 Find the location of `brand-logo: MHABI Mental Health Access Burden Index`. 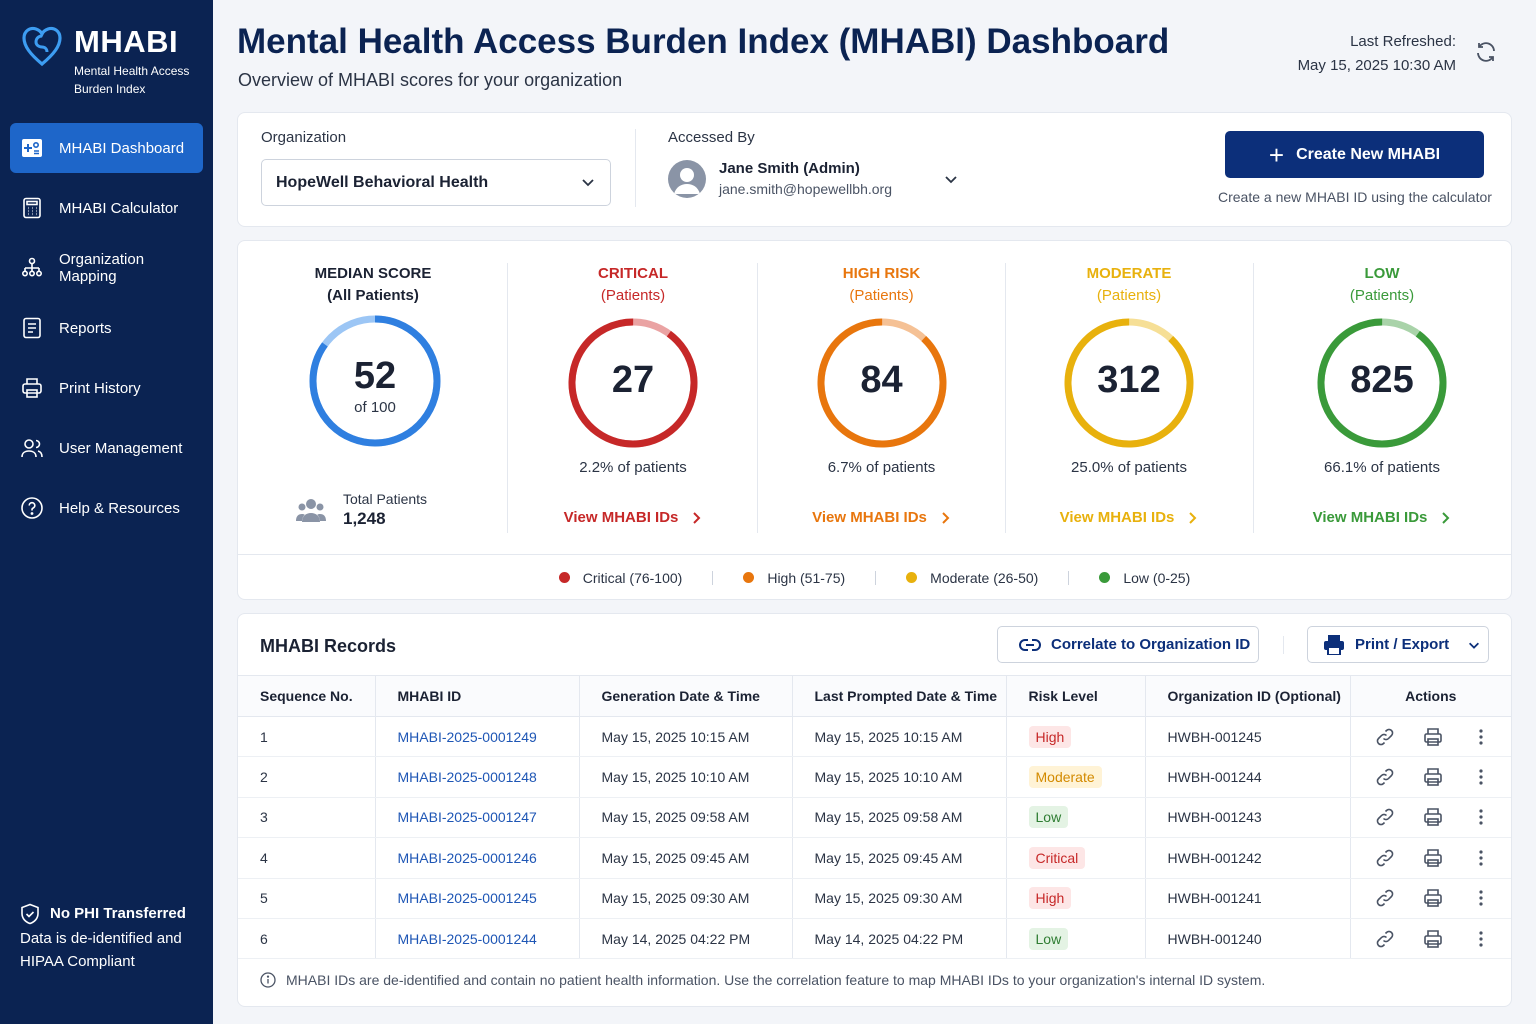

brand-logo: MHABI Mental Health Access Burden Index is located at coordinates (112, 61).